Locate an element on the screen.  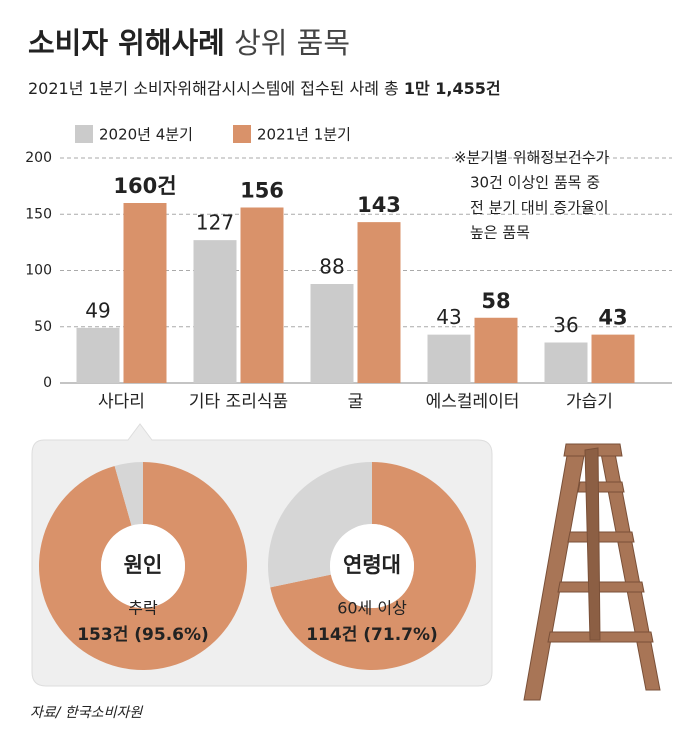
y-tick-label: 200 is located at coordinates (38, 158).